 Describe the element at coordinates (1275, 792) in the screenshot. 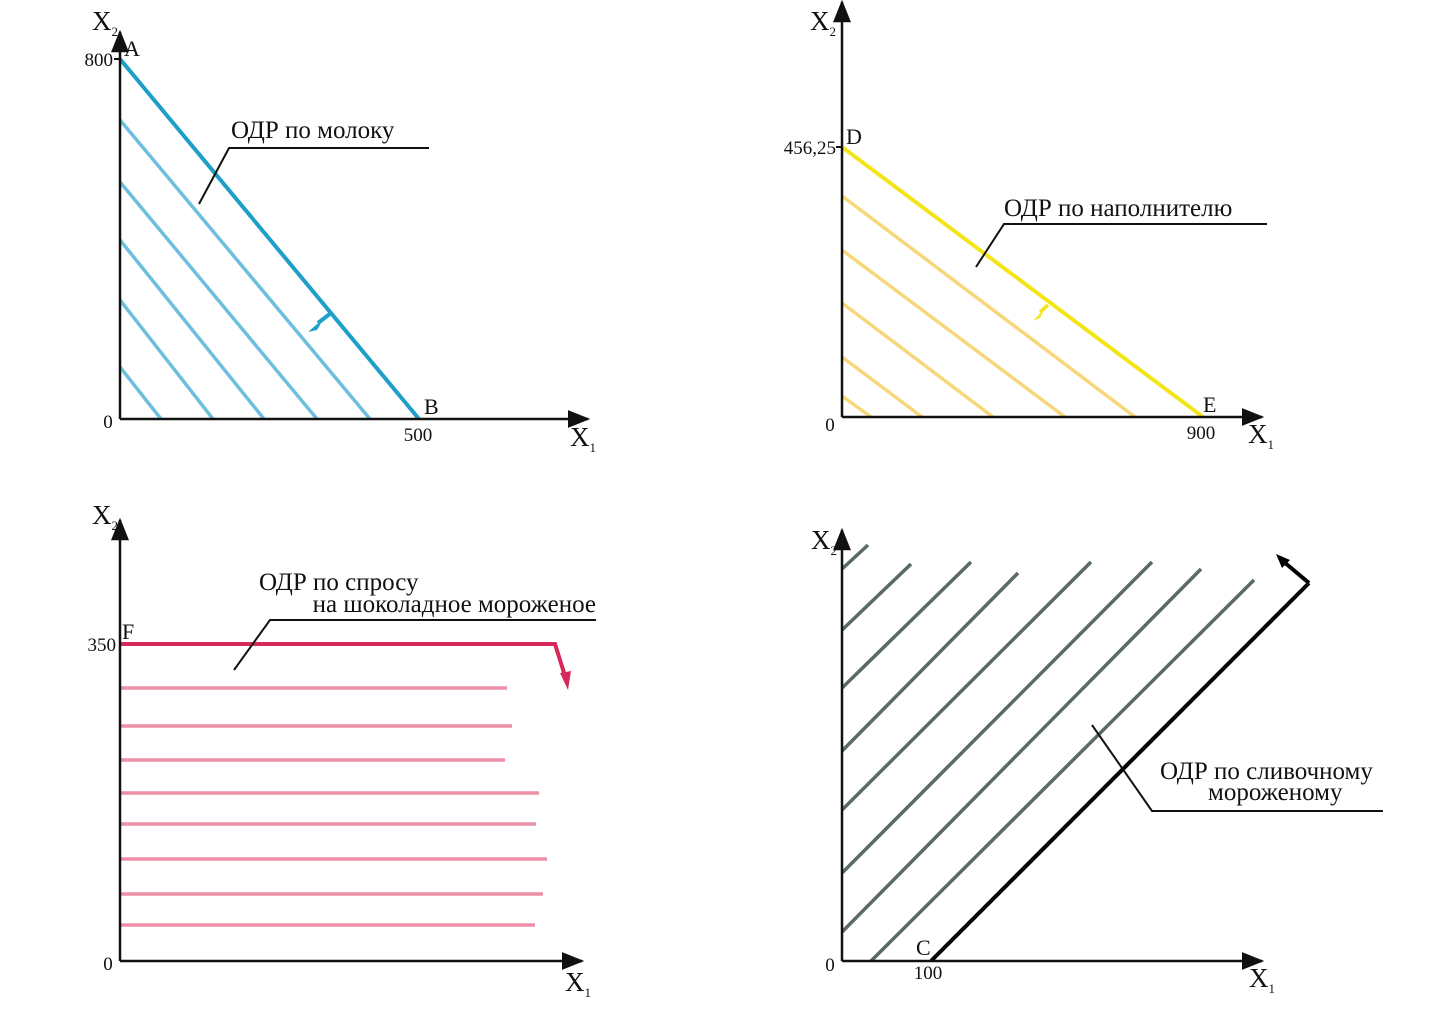

I see `cream-region-label-line2: мороженому` at that location.